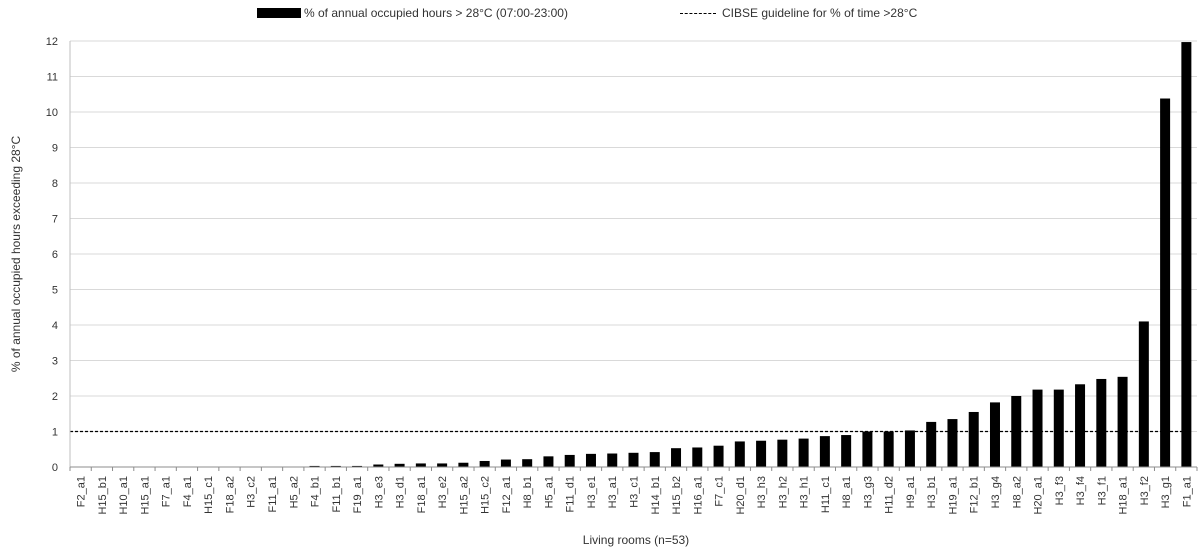 The image size is (1203, 551). What do you see at coordinates (805, 492) in the screenshot?
I see `x-tick-label: H3_h1` at bounding box center [805, 492].